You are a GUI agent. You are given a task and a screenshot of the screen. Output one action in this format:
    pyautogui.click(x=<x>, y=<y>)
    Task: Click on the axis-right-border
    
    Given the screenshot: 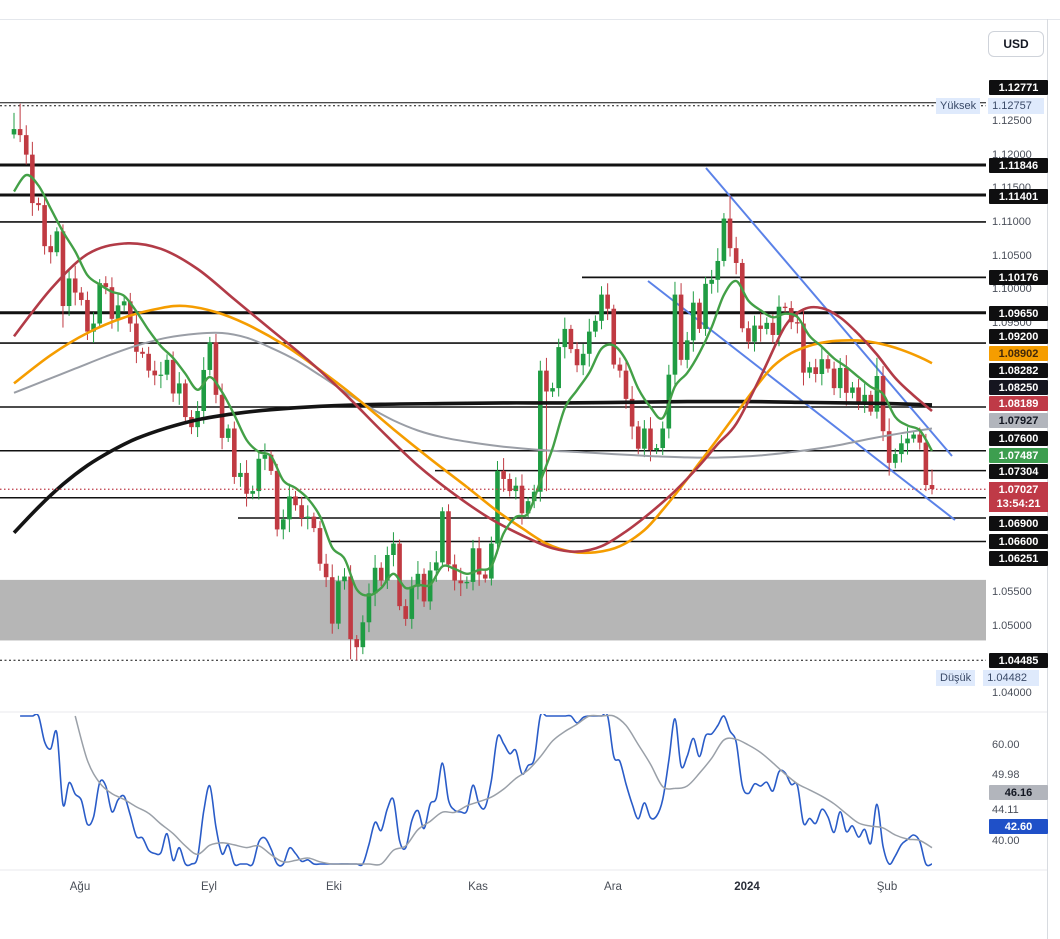 What is the action you would take?
    pyautogui.click(x=1047, y=479)
    